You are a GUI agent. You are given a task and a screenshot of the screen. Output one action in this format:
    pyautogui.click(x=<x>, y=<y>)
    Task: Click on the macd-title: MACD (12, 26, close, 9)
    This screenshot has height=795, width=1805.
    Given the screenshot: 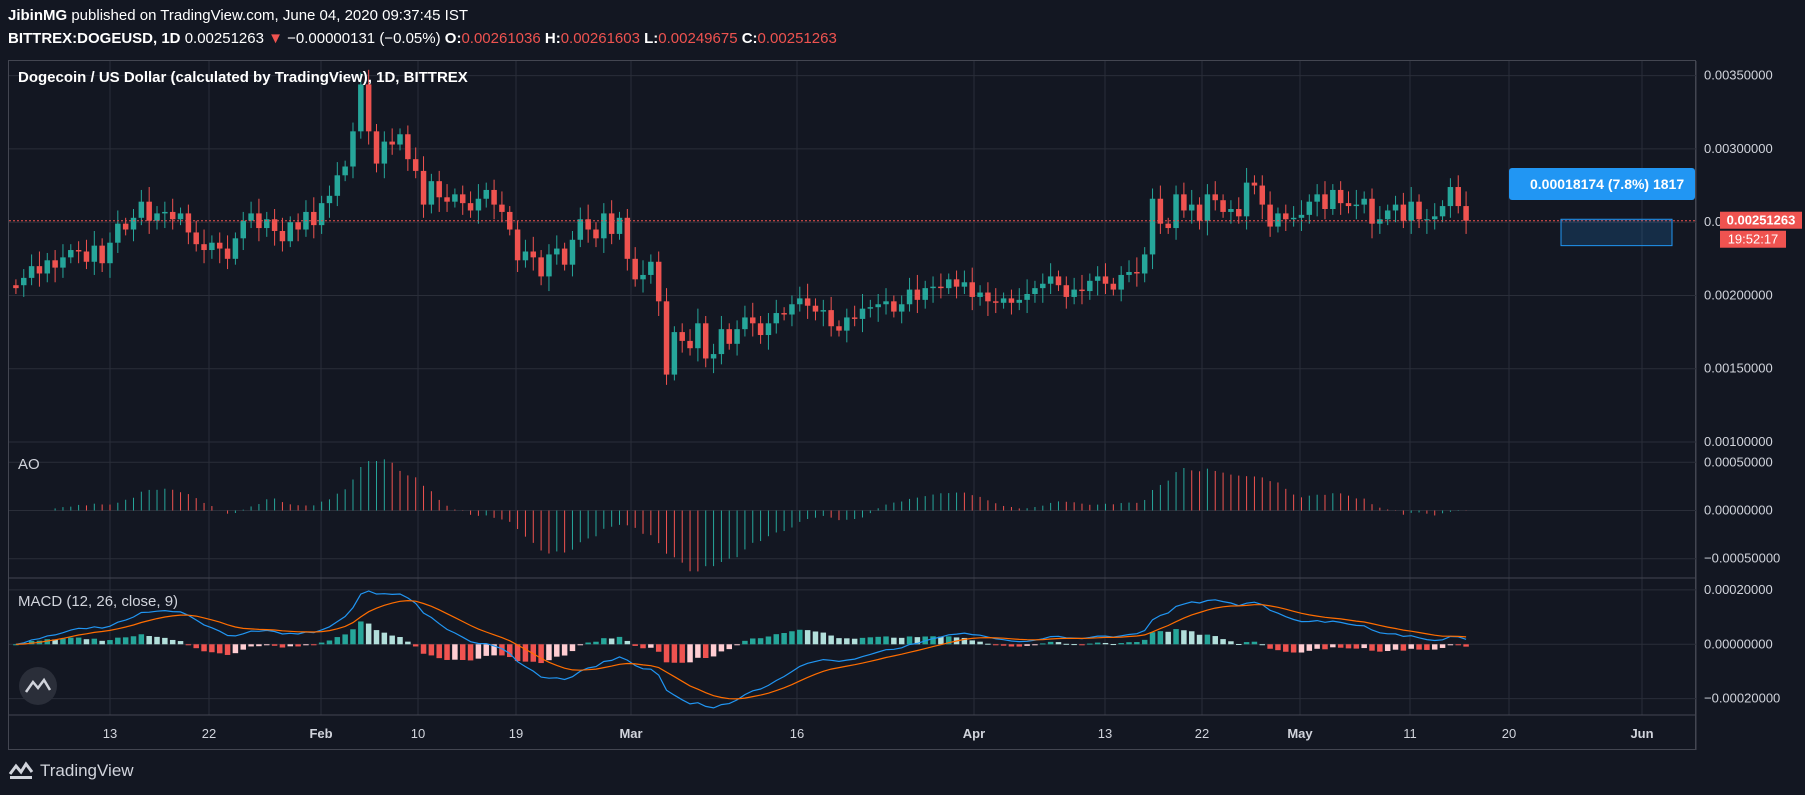 What is the action you would take?
    pyautogui.click(x=98, y=601)
    